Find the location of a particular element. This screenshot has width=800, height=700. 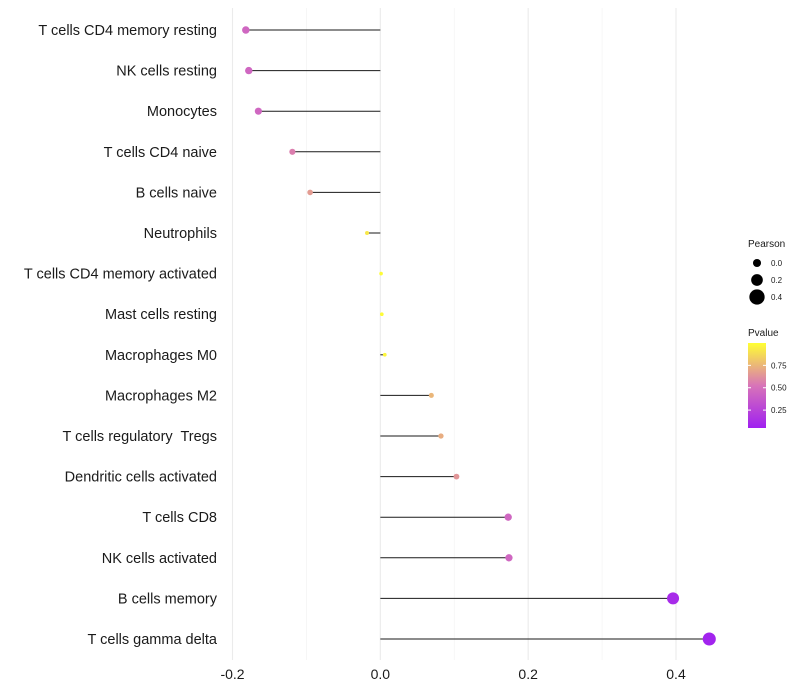

size-legend-label: 0.0 is located at coordinates (777, 263).